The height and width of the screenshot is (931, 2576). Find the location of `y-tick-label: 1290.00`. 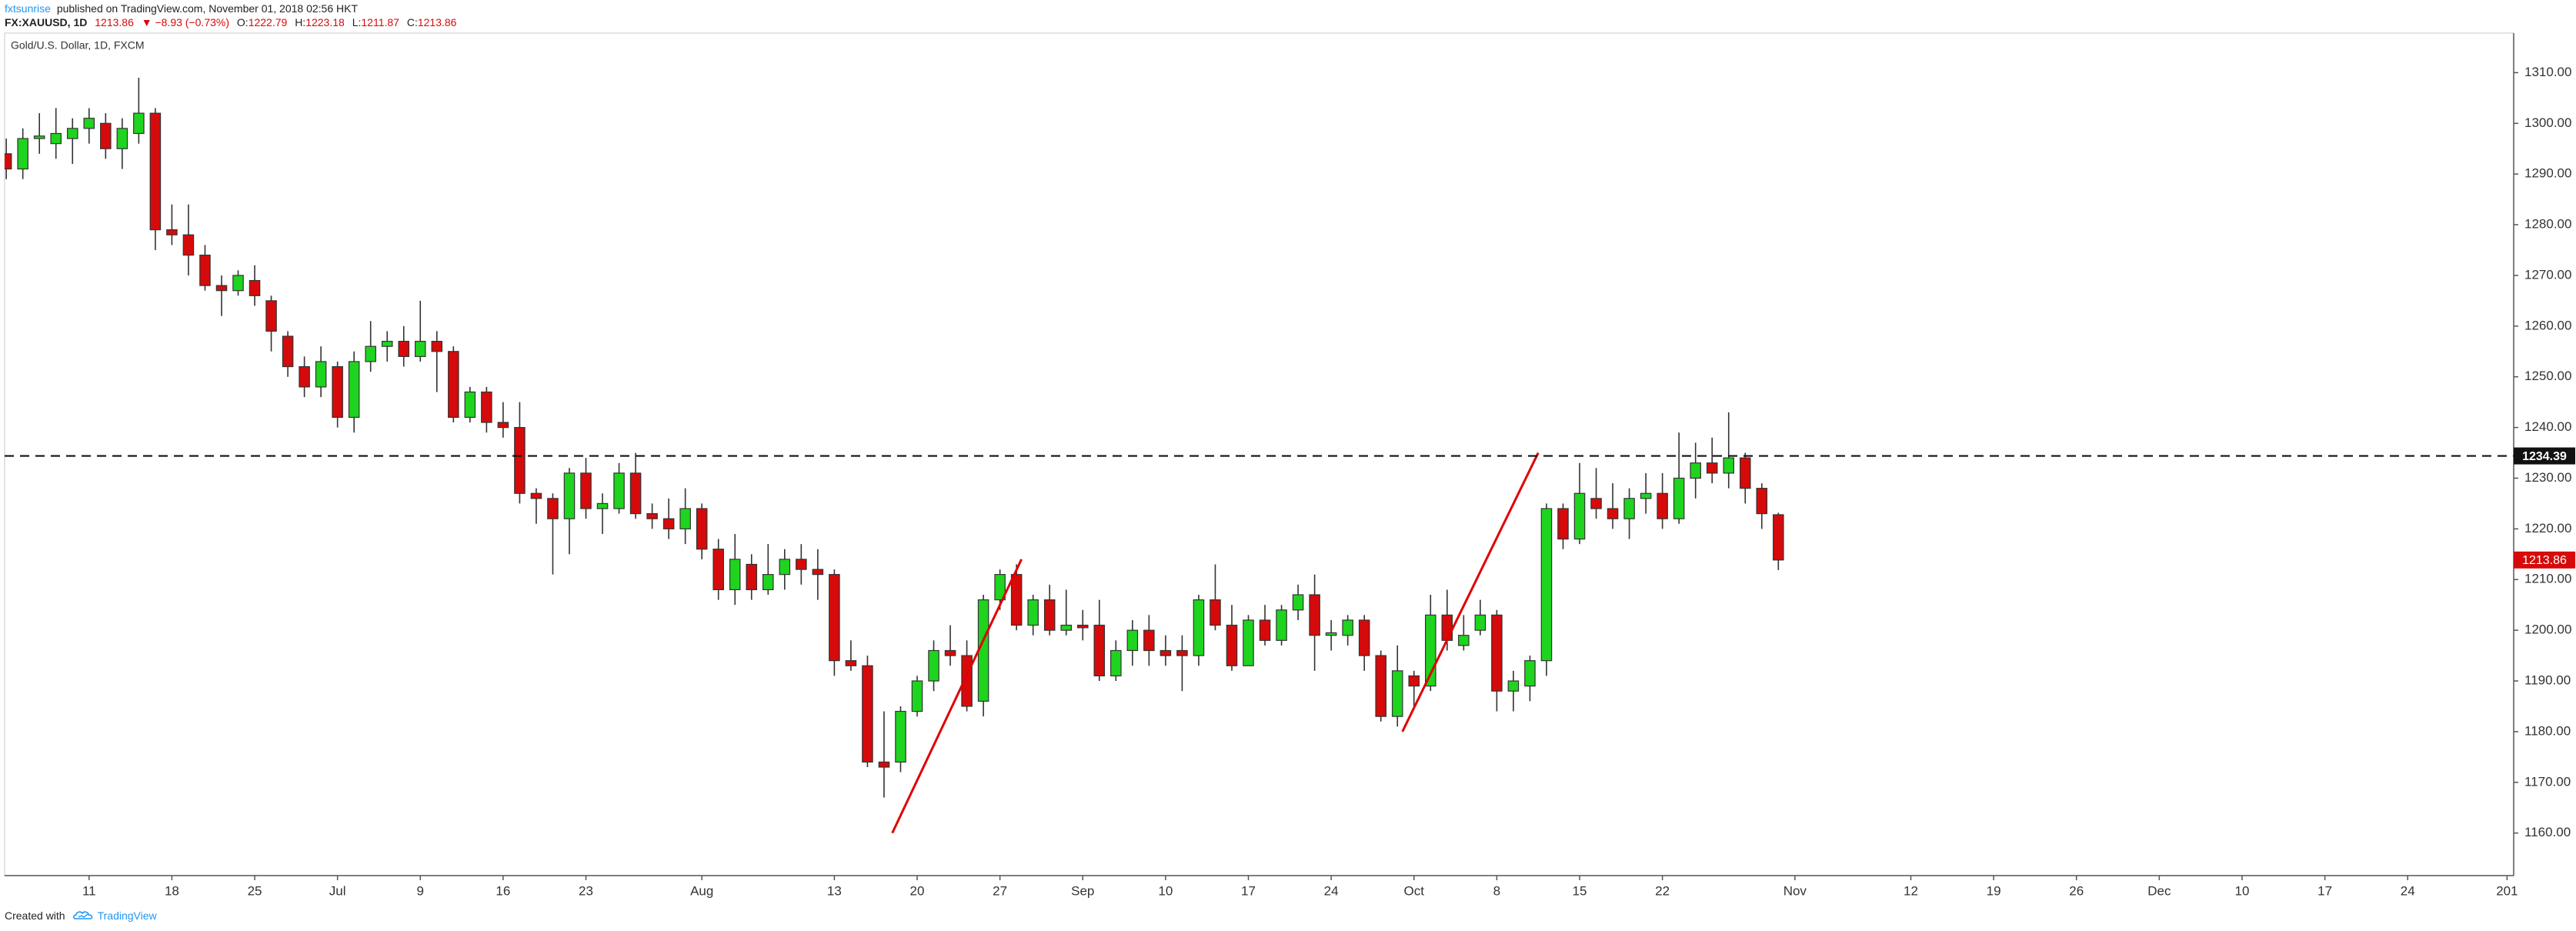

y-tick-label: 1290.00 is located at coordinates (2547, 173).